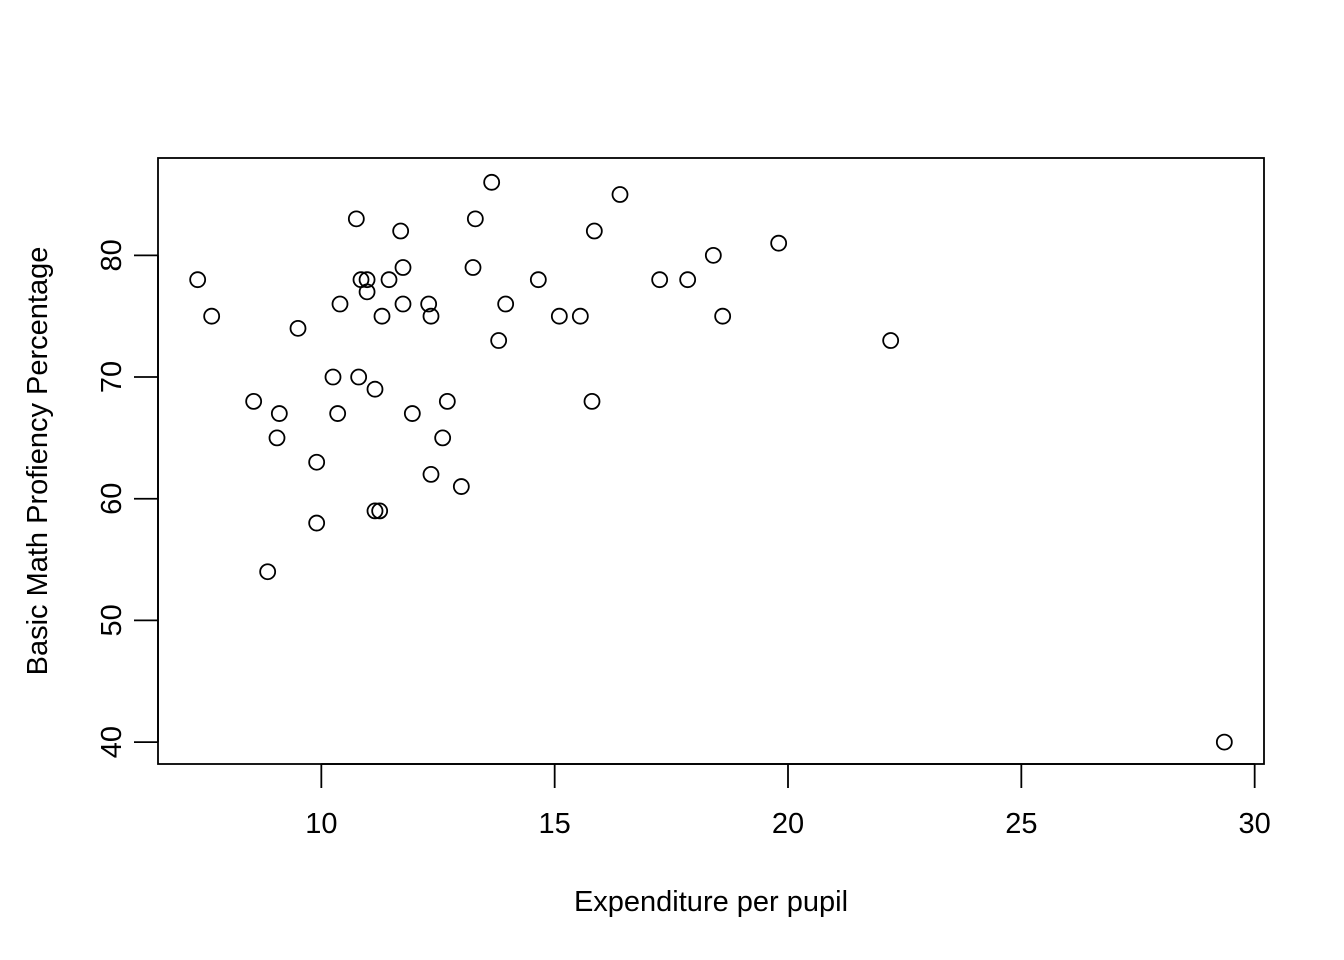 The height and width of the screenshot is (960, 1344). Describe the element at coordinates (112, 377) in the screenshot. I see `y-tick-label: 70` at that location.